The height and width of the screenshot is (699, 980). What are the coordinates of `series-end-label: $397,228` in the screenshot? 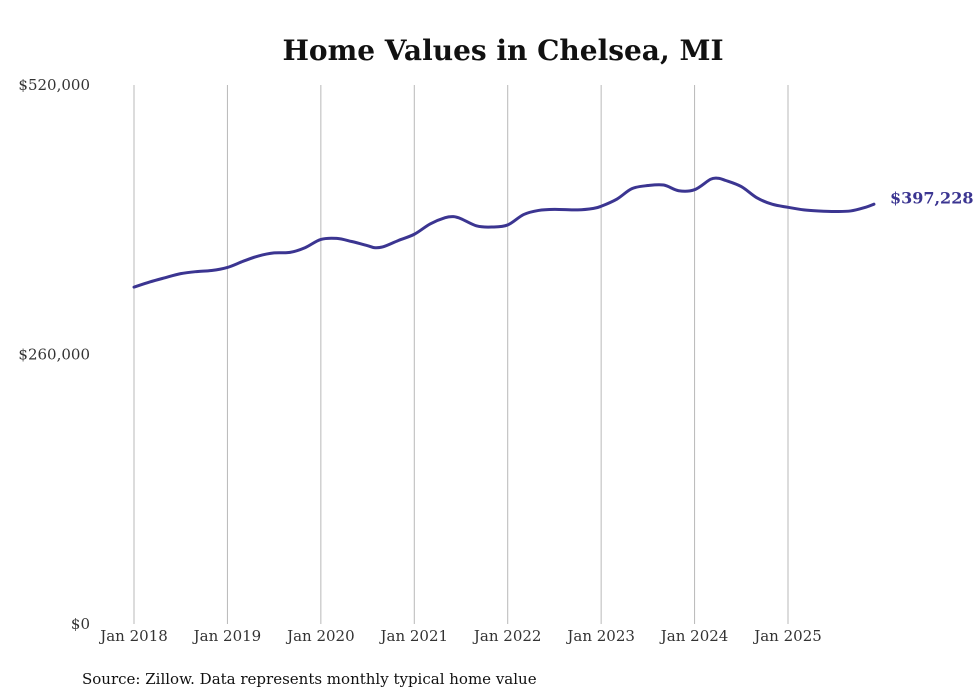 It's located at (932, 198).